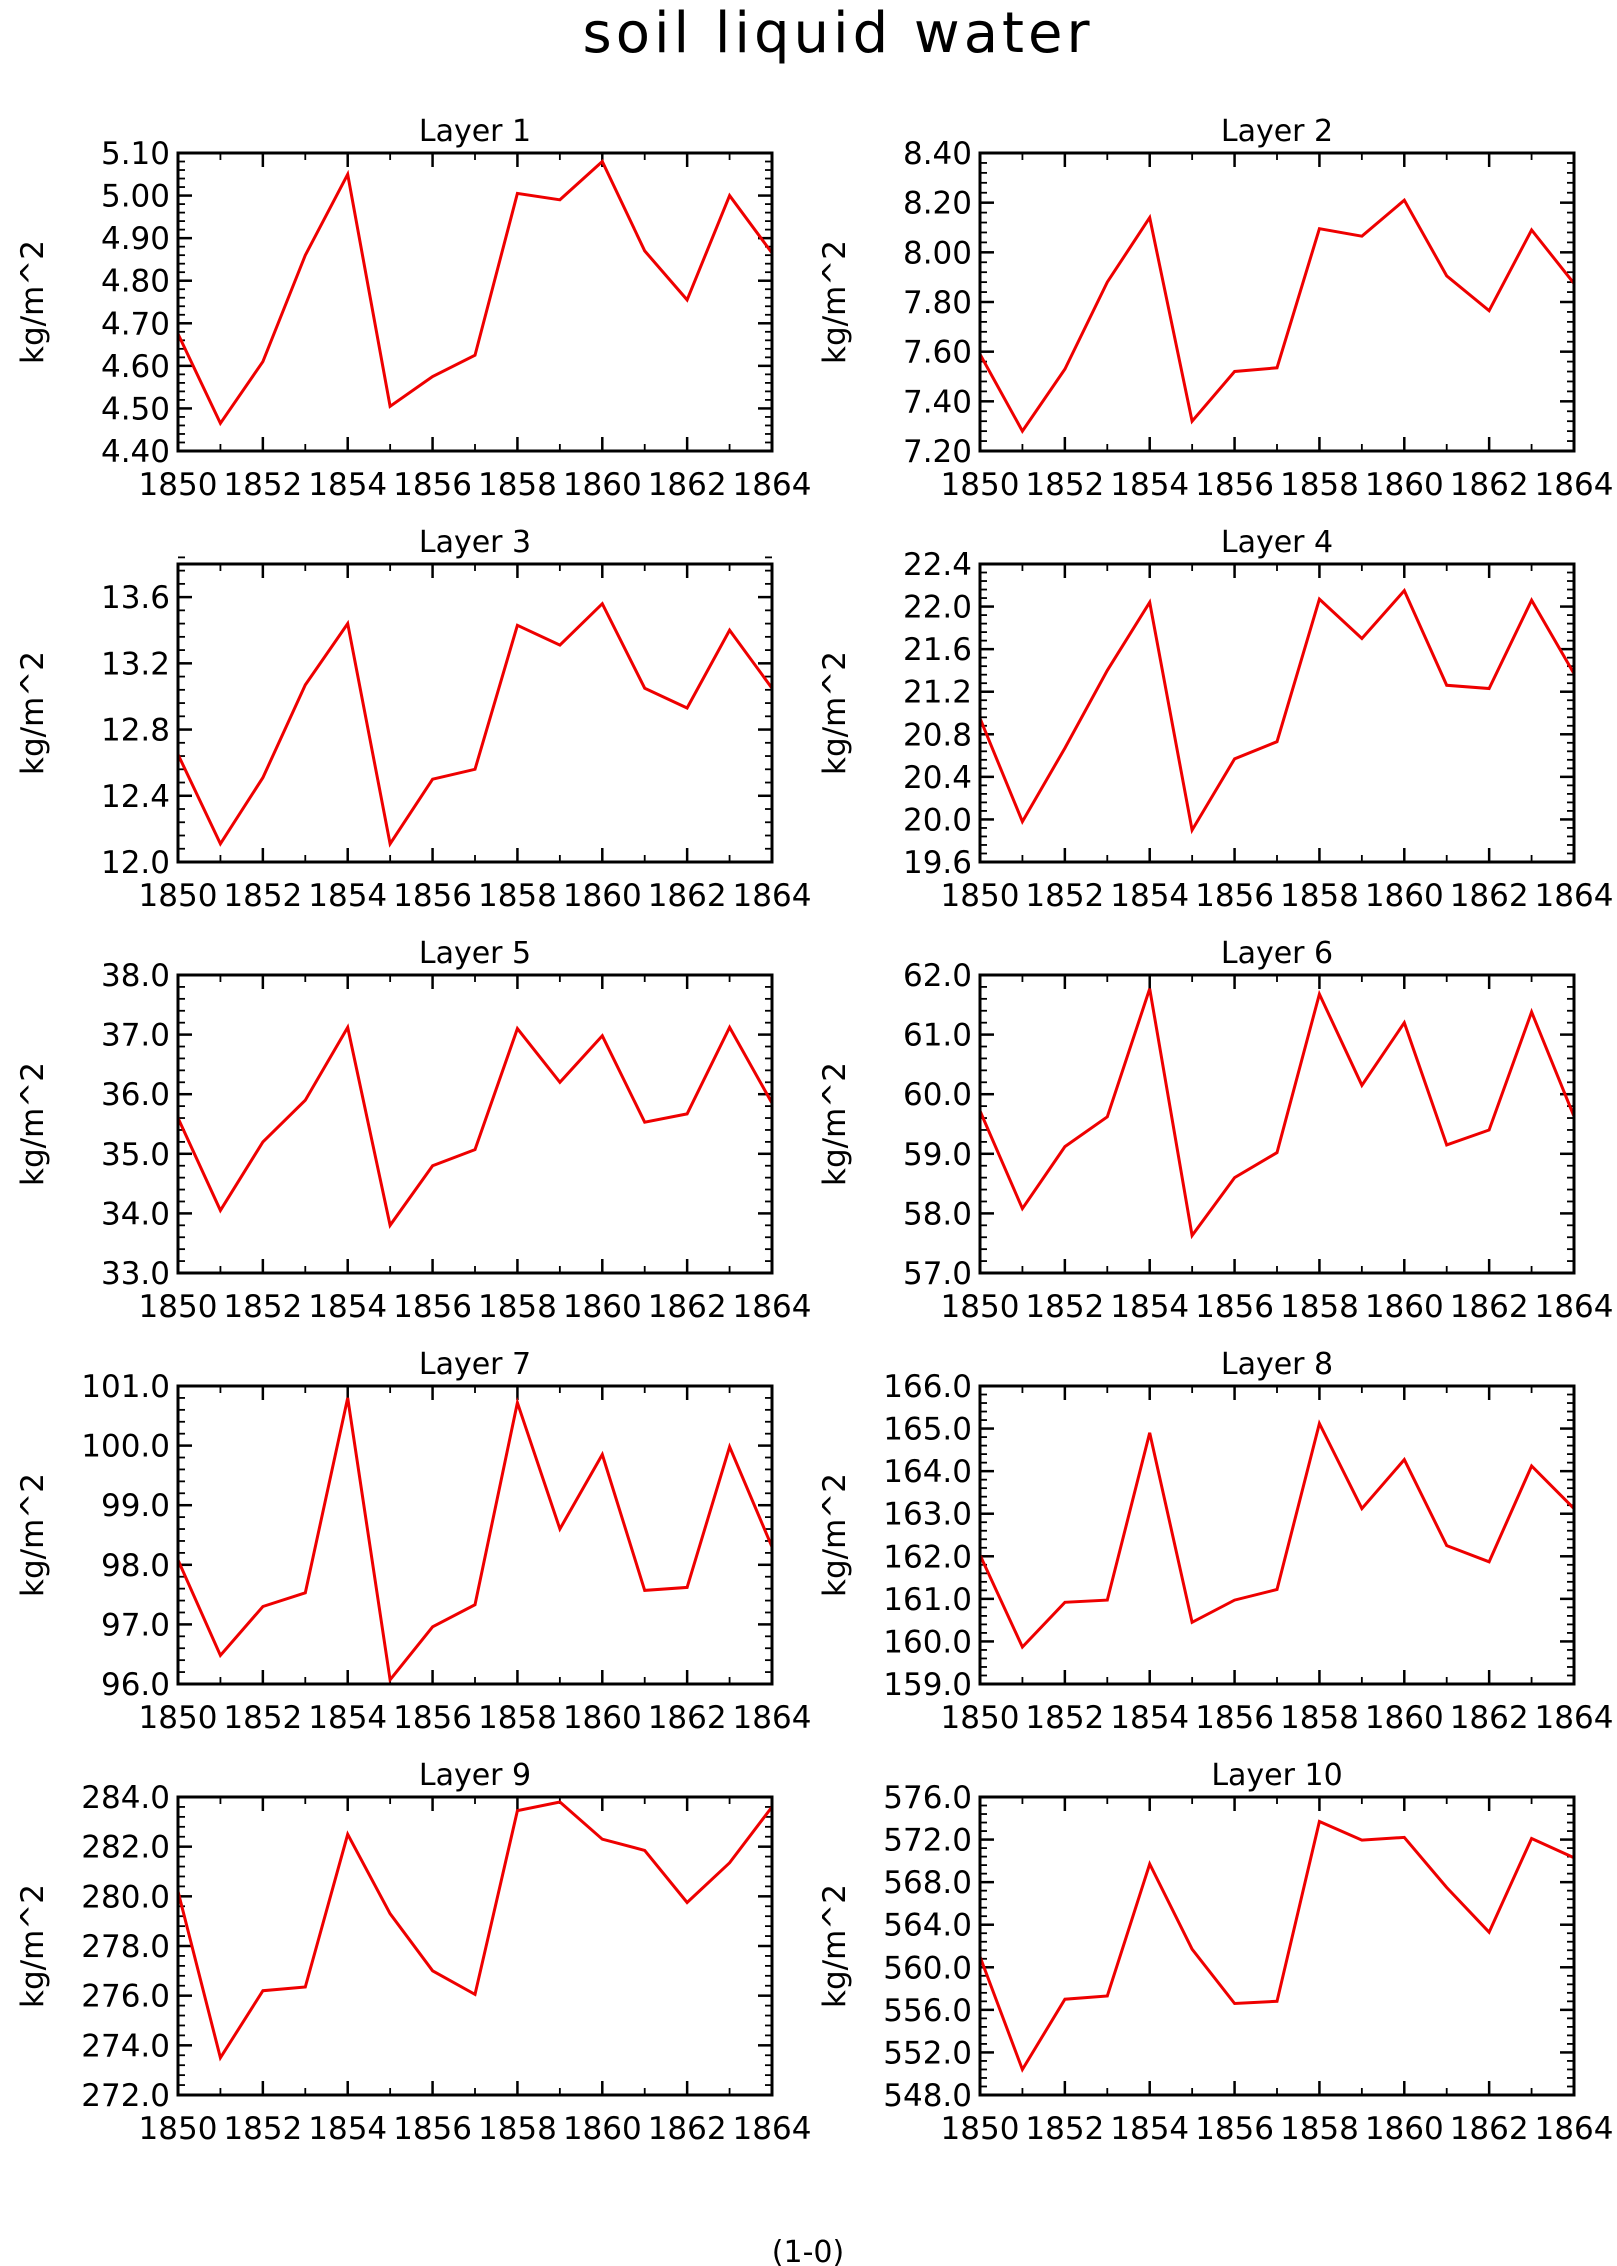 The height and width of the screenshot is (2266, 1617). What do you see at coordinates (927, 1387) in the screenshot?
I see `y-tick-label: 166.0` at bounding box center [927, 1387].